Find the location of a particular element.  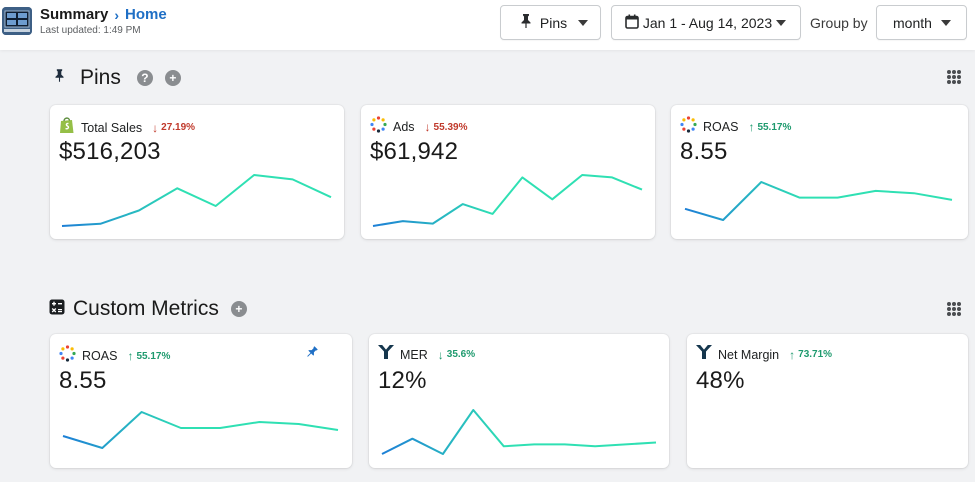

custom-metric-card-roas: ROAS ↑ 55.17% 8.55 is located at coordinates (201, 401).